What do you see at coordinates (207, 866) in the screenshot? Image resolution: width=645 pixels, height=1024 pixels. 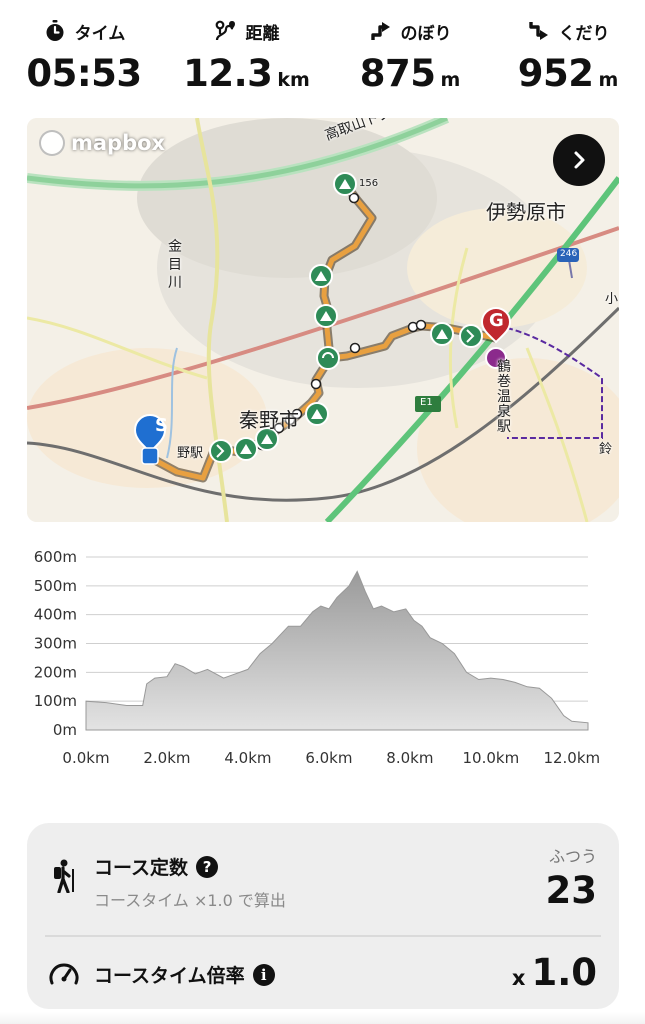 I see `help-icon: ?` at bounding box center [207, 866].